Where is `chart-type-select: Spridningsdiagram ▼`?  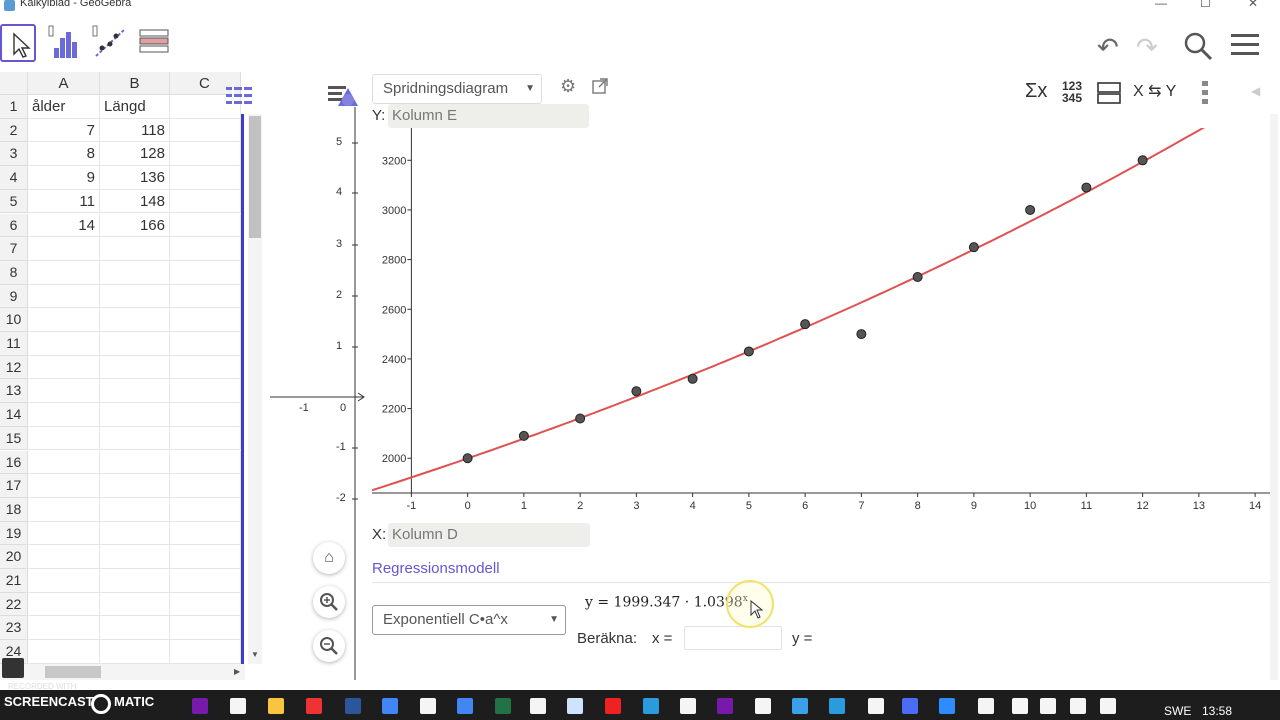
chart-type-select: Spridningsdiagram ▼ is located at coordinates (457, 89).